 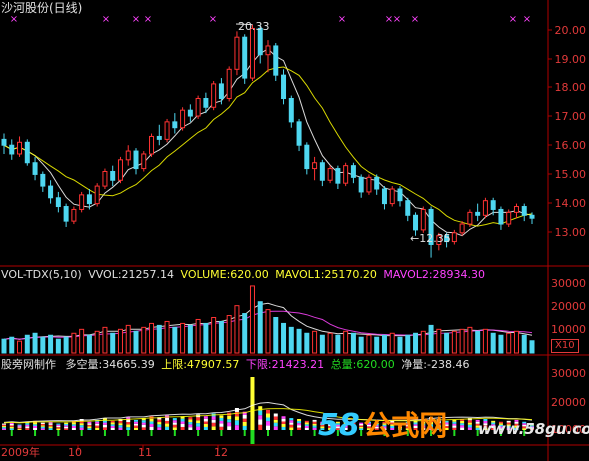 I want to click on indicator-spike, so click(x=252, y=403).